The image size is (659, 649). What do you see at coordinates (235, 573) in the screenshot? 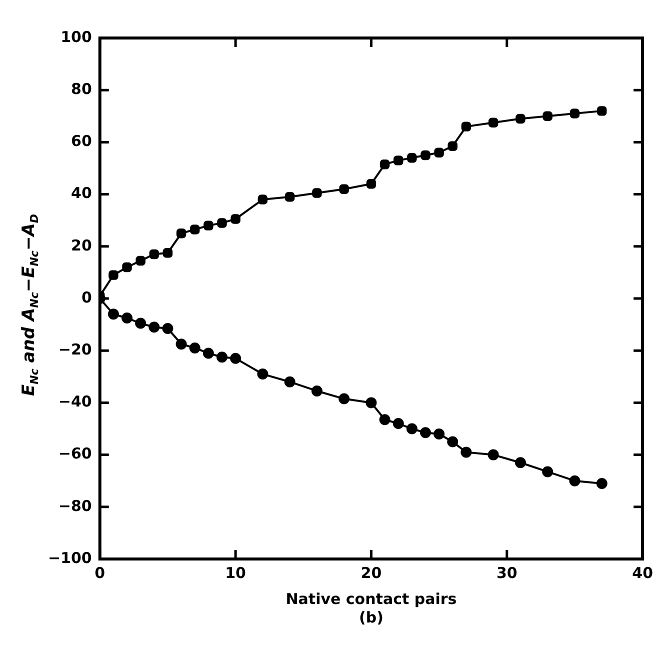
I see `x-tick-label: 10` at bounding box center [235, 573].